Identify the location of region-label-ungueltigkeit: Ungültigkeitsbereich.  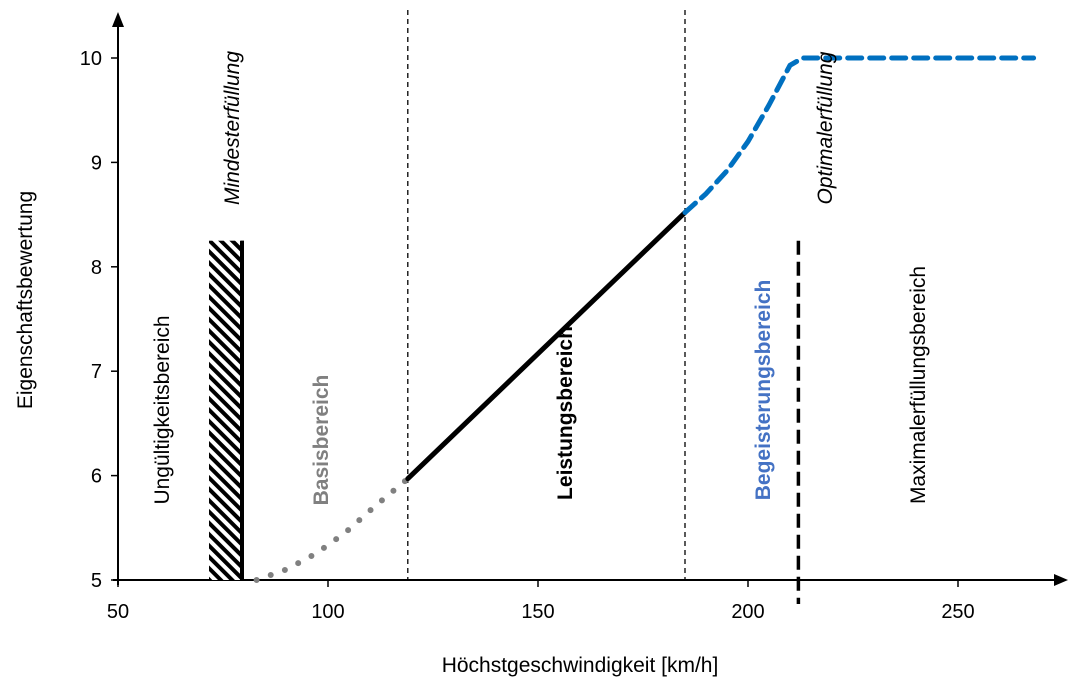
(162, 409).